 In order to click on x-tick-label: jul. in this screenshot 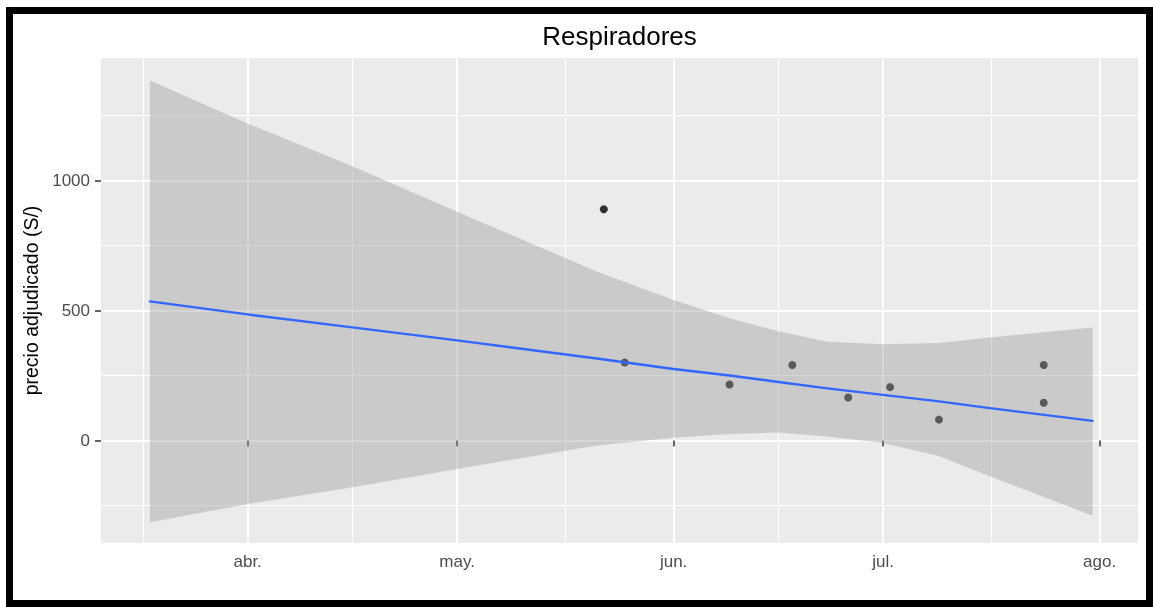, I will do `click(882, 561)`.